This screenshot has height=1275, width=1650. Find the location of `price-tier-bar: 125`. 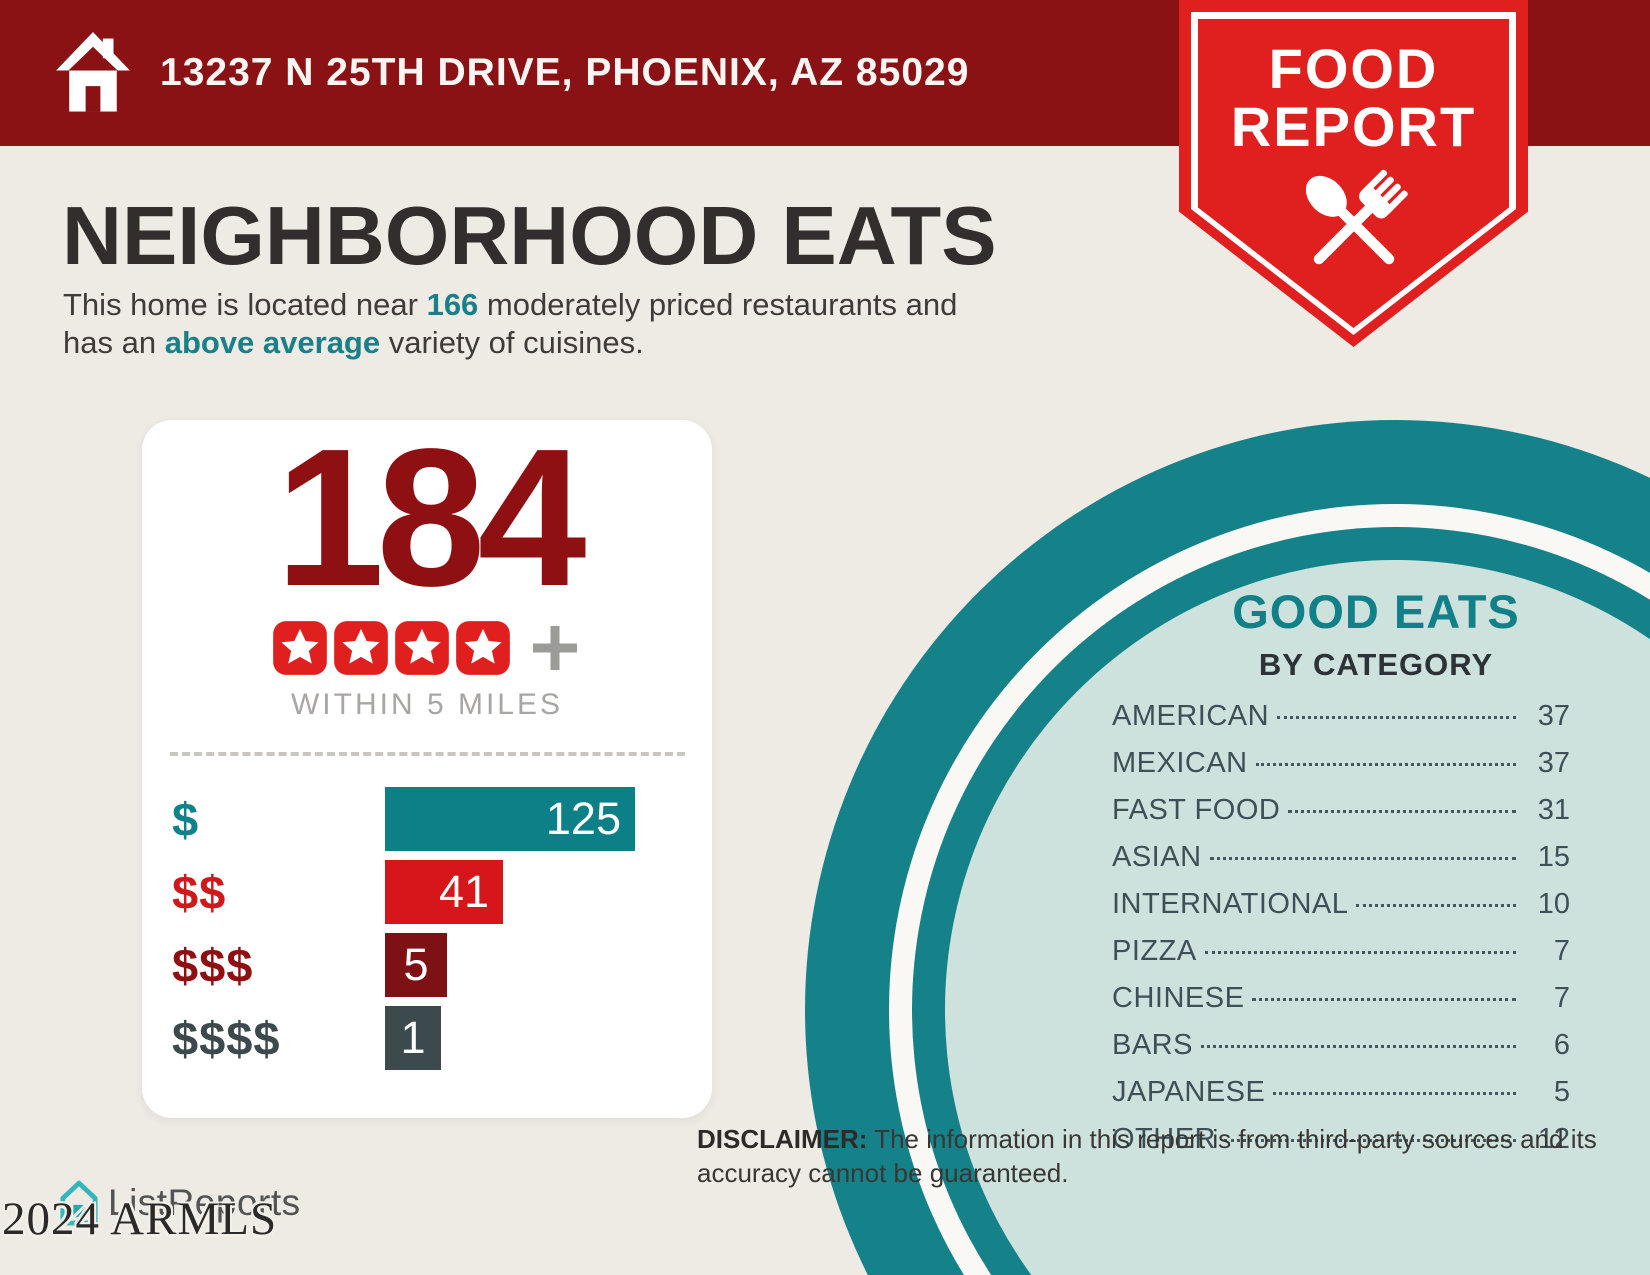

price-tier-bar: 125 is located at coordinates (510, 819).